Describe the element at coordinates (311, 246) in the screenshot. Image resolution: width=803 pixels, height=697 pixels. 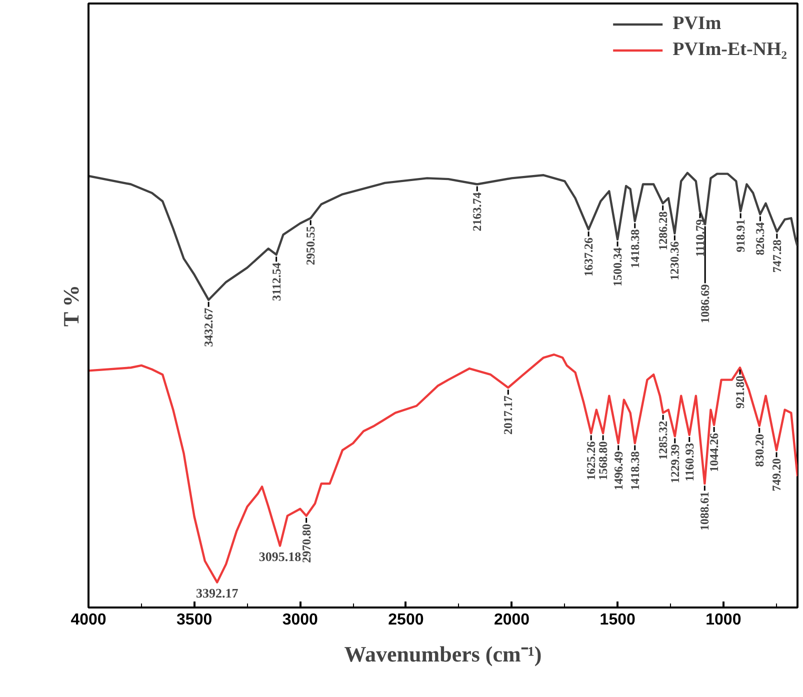
I see `annotation: 2950.55` at that location.